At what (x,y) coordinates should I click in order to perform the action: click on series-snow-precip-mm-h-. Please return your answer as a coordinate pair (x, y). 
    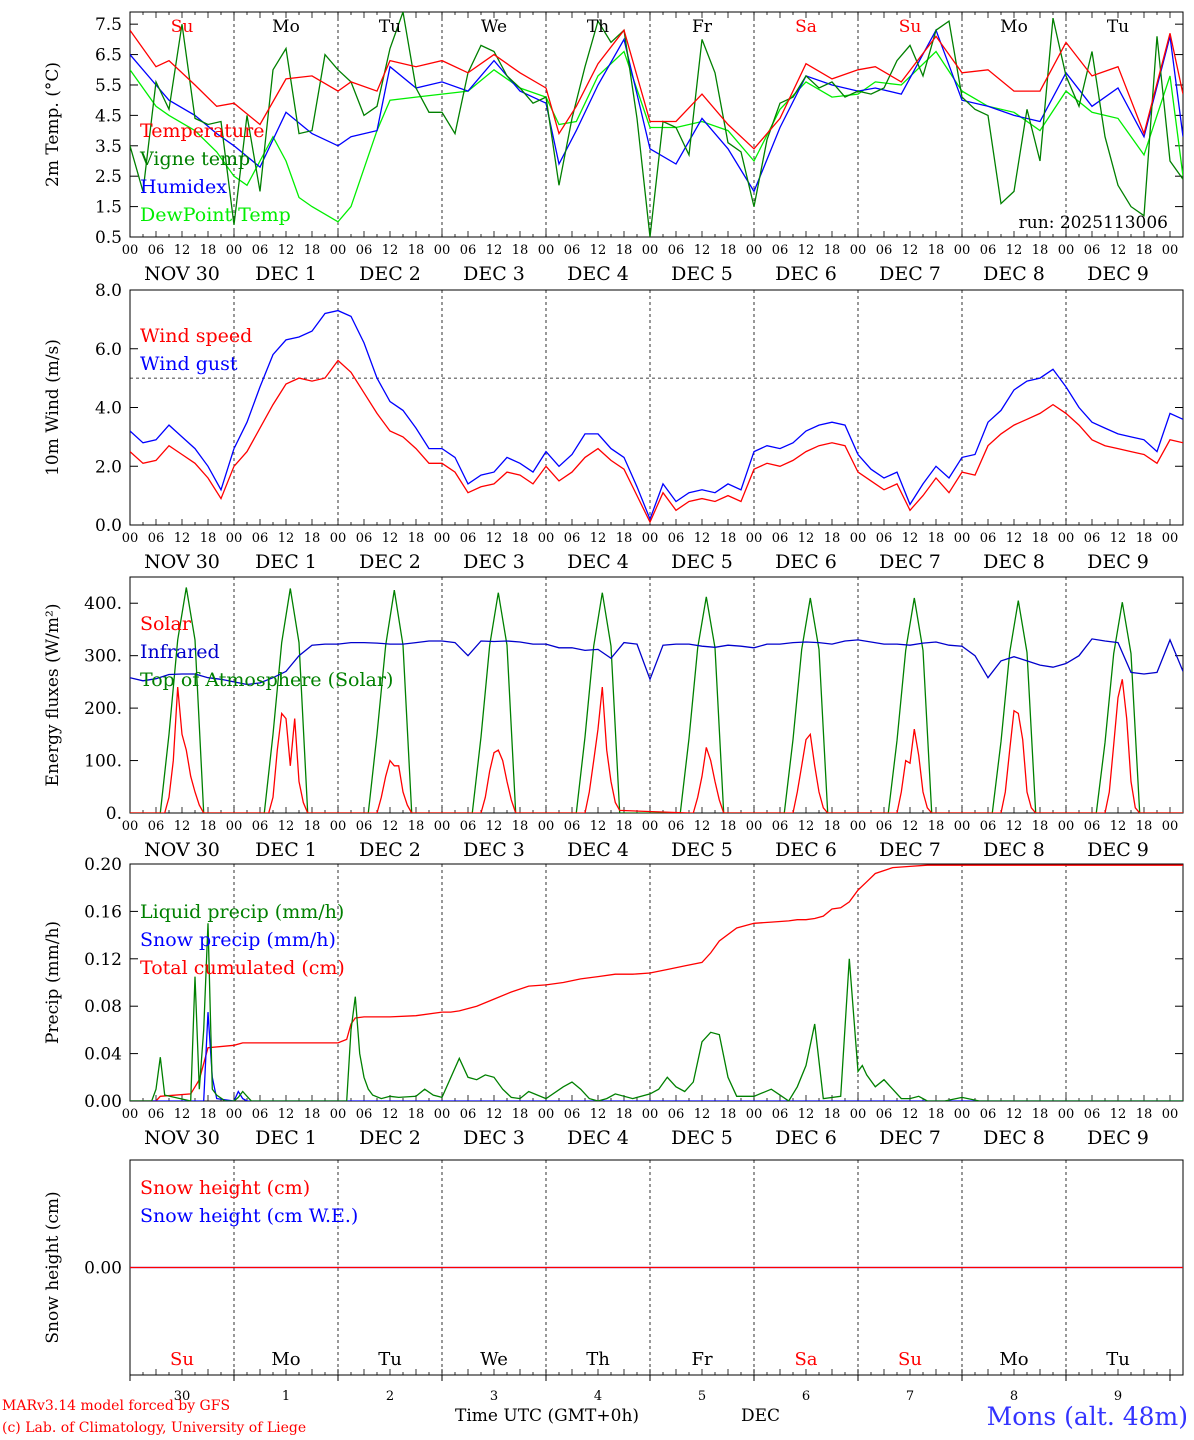
    Looking at the image, I should click on (656, 1056).